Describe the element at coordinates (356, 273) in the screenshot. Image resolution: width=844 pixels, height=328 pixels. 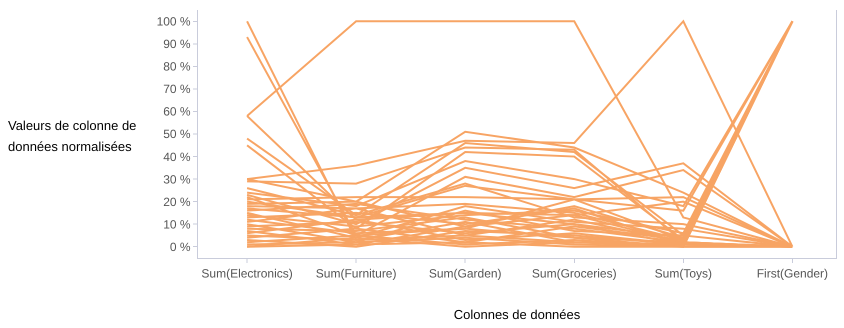
I see `x-tick-label: Sum(Furniture)` at that location.